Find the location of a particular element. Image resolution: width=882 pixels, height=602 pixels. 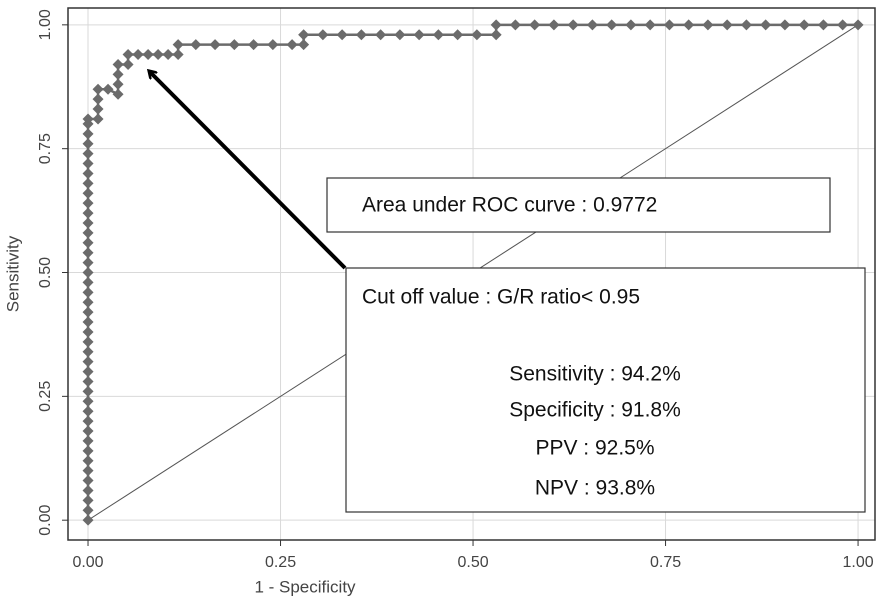

cutoff-text: PPV : 92.5% is located at coordinates (594, 448).